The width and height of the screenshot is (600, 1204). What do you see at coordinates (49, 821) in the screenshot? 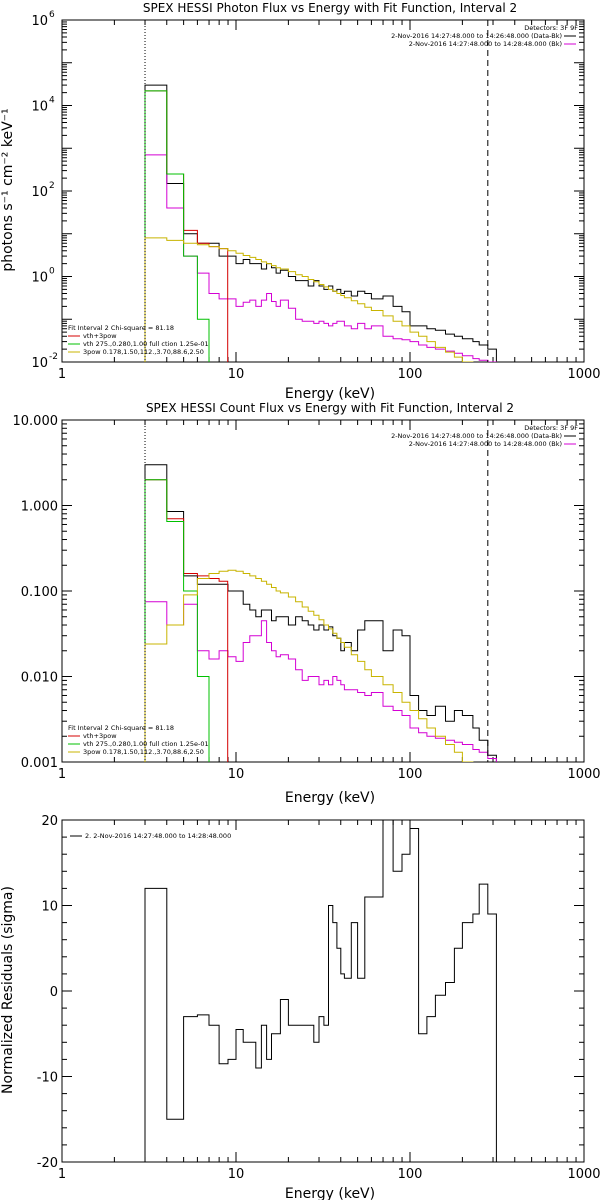
I see `resid-y-tick-label: 20` at bounding box center [49, 821].